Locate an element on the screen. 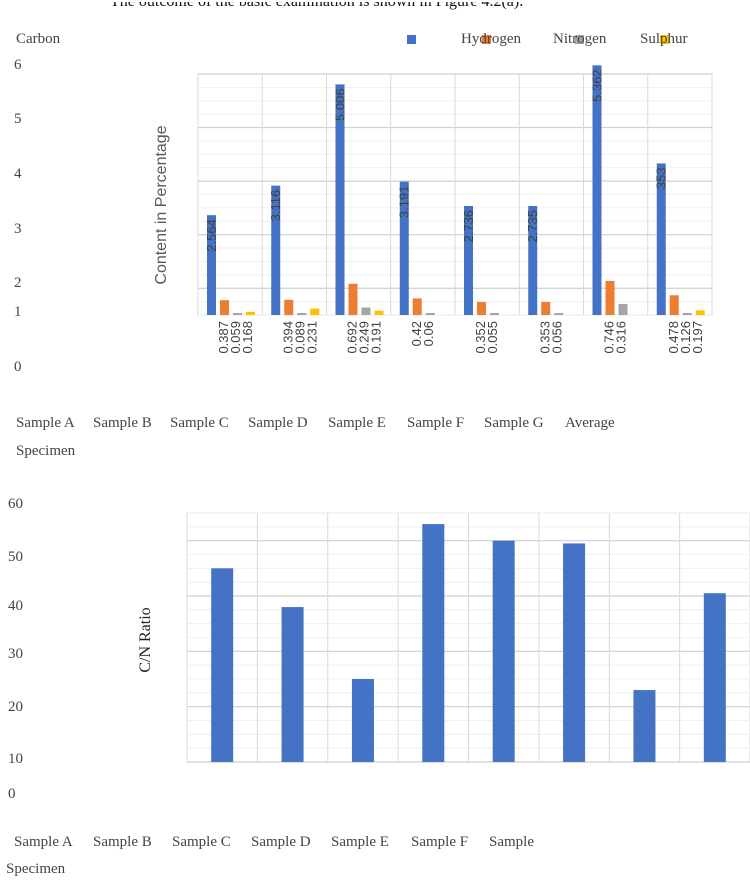  legend-item-carbon: Carbon is located at coordinates (38, 39).